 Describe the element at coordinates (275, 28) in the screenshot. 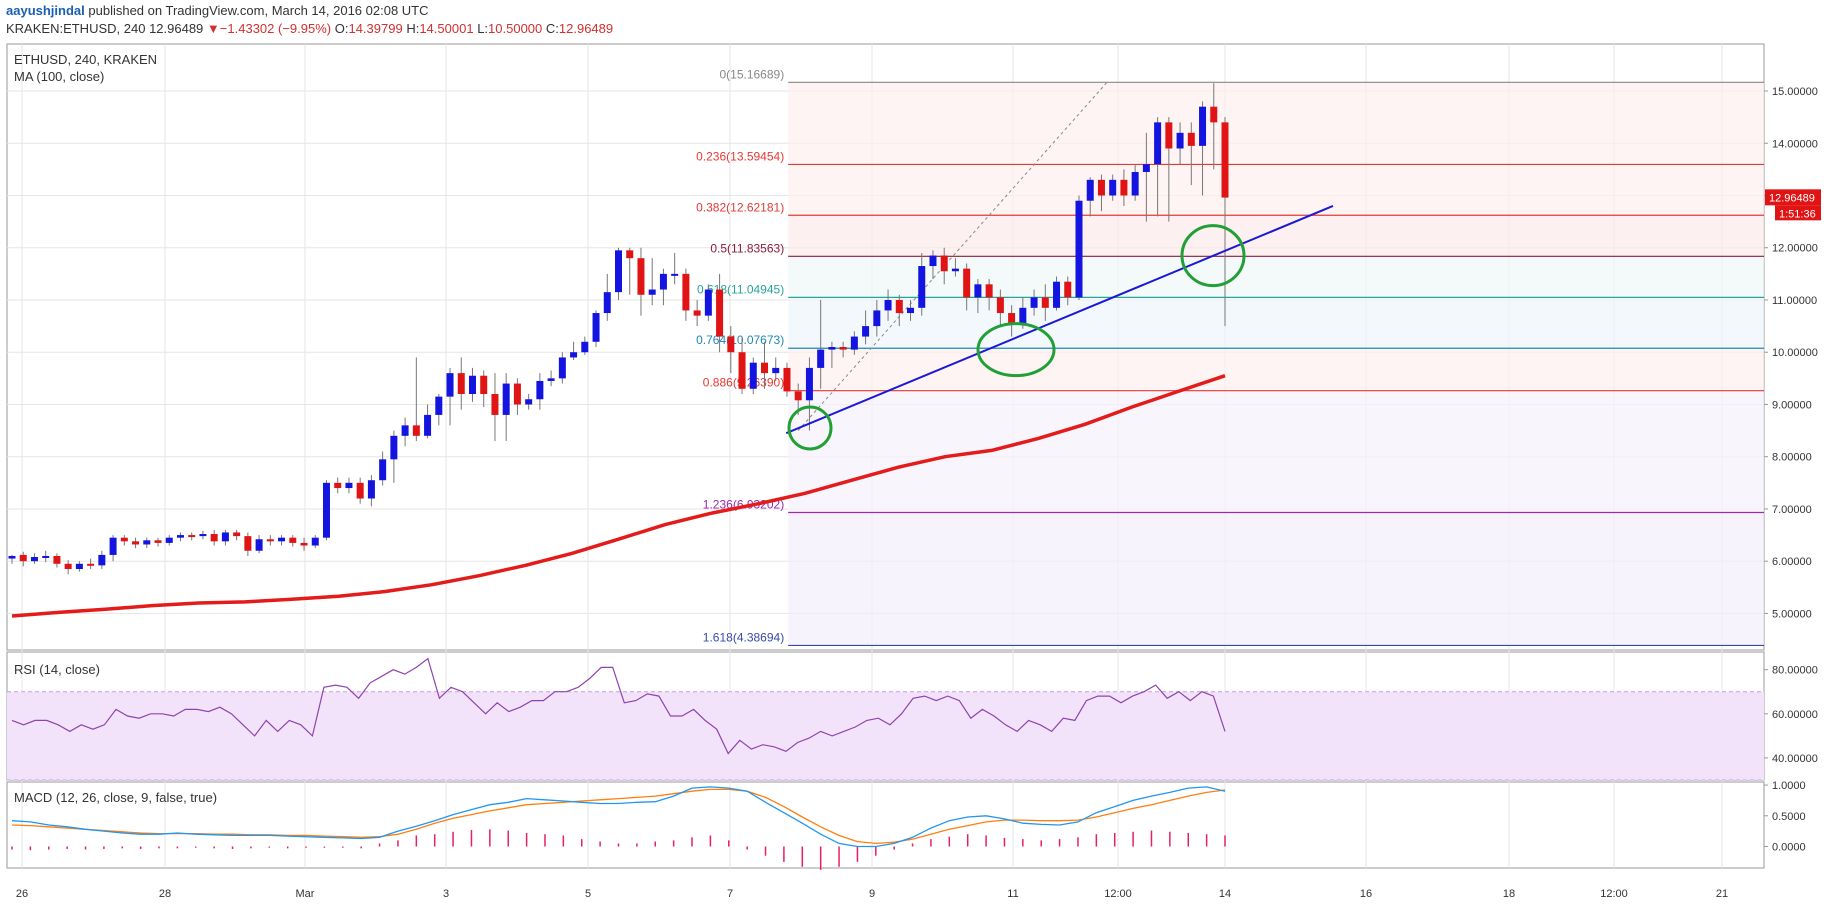

I see `price-change: −1.43302 (−9.95%)` at that location.